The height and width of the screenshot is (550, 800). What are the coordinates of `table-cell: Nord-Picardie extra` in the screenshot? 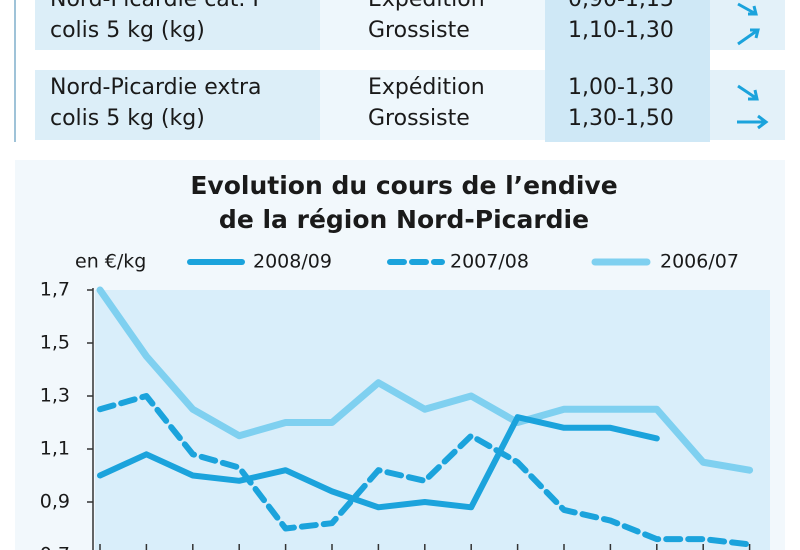 It's located at (156, 87).